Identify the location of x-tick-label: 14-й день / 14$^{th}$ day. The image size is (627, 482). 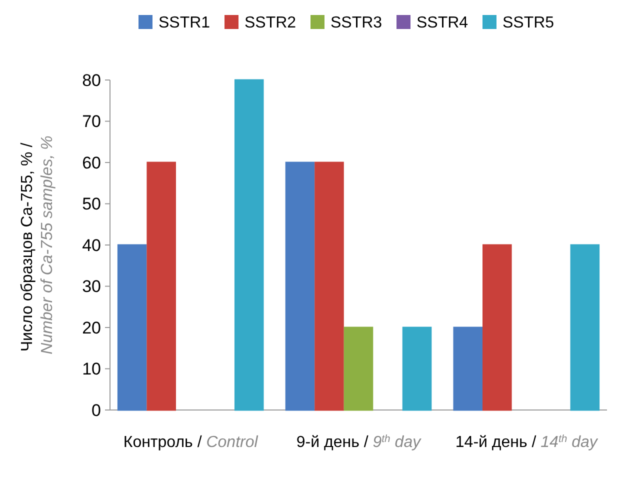
(526, 442).